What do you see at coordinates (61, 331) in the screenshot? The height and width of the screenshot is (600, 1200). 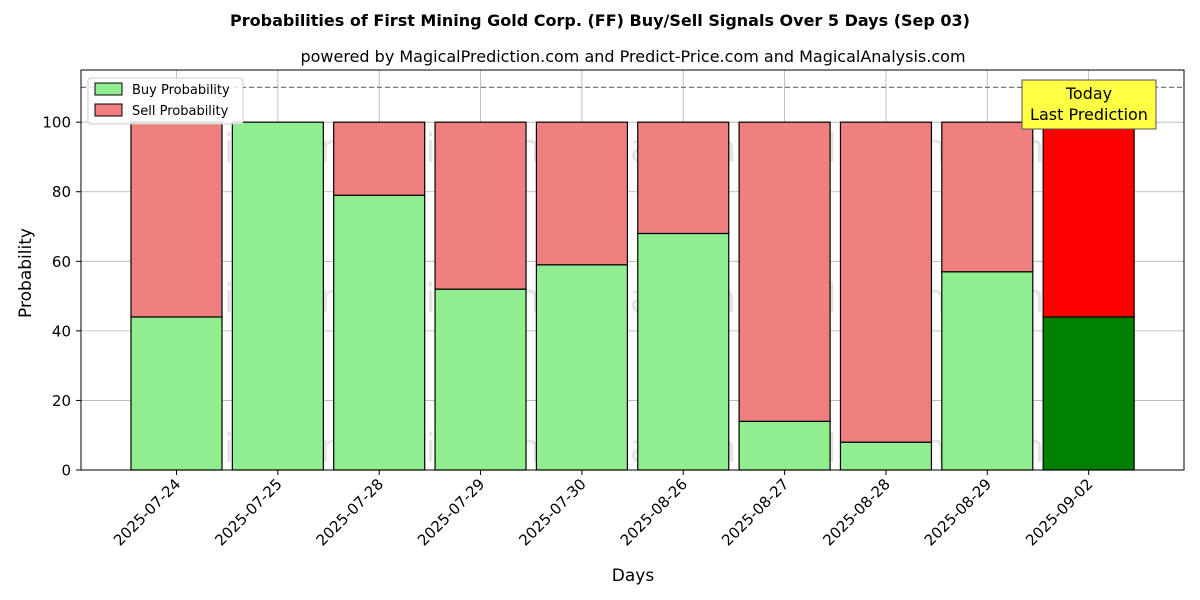 I see `y-tick-label: 40` at bounding box center [61, 331].